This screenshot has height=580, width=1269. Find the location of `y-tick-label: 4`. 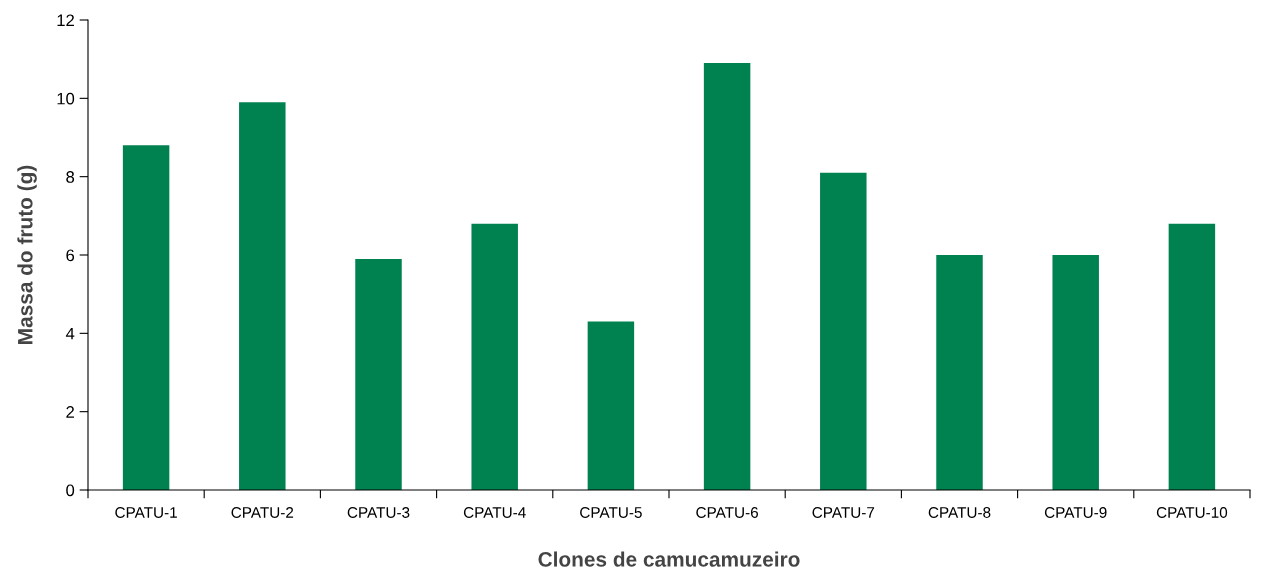

y-tick-label: 4 is located at coordinates (70, 333).